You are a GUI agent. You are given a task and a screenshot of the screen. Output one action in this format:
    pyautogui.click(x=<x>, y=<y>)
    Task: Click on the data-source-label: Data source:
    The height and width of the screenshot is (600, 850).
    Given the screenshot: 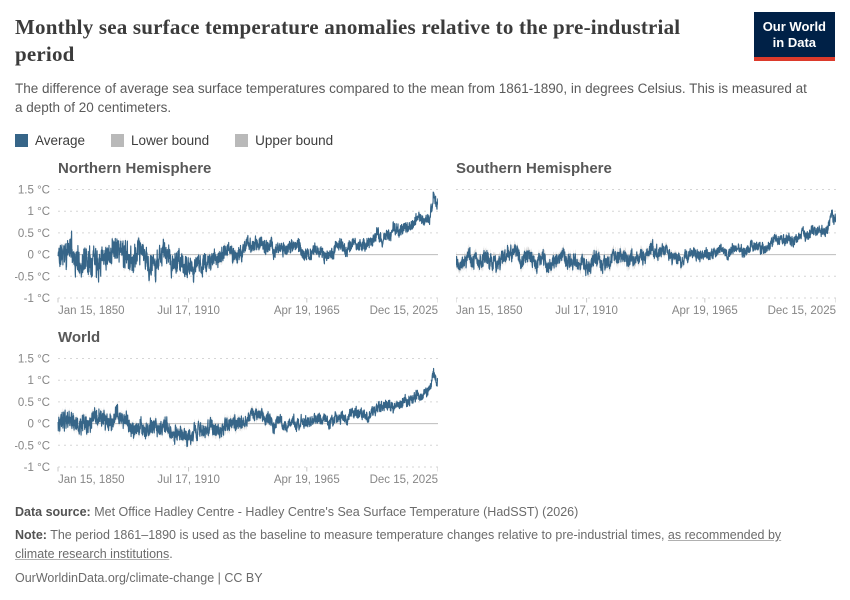 What is the action you would take?
    pyautogui.click(x=53, y=511)
    